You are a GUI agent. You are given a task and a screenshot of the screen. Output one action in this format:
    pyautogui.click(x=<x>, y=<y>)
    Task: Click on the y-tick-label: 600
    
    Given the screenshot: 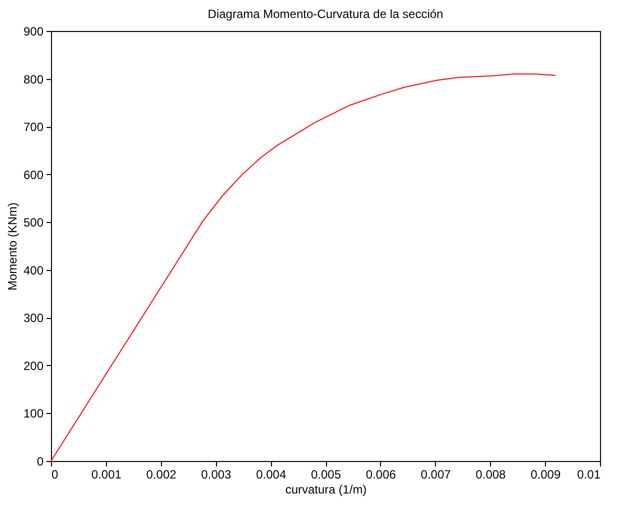 What is the action you would take?
    pyautogui.click(x=33, y=175)
    